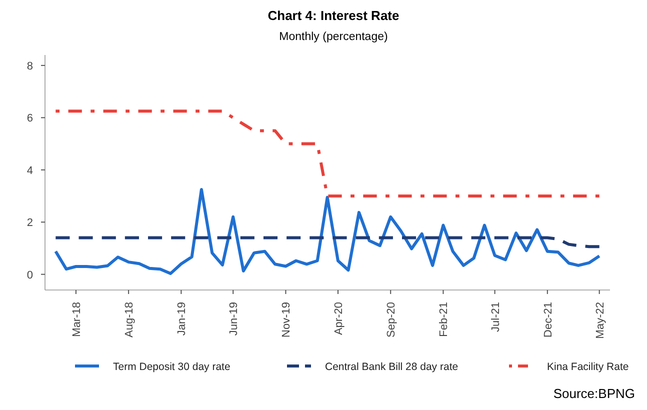  I want to click on y-tick-label: 8, so click(29, 66).